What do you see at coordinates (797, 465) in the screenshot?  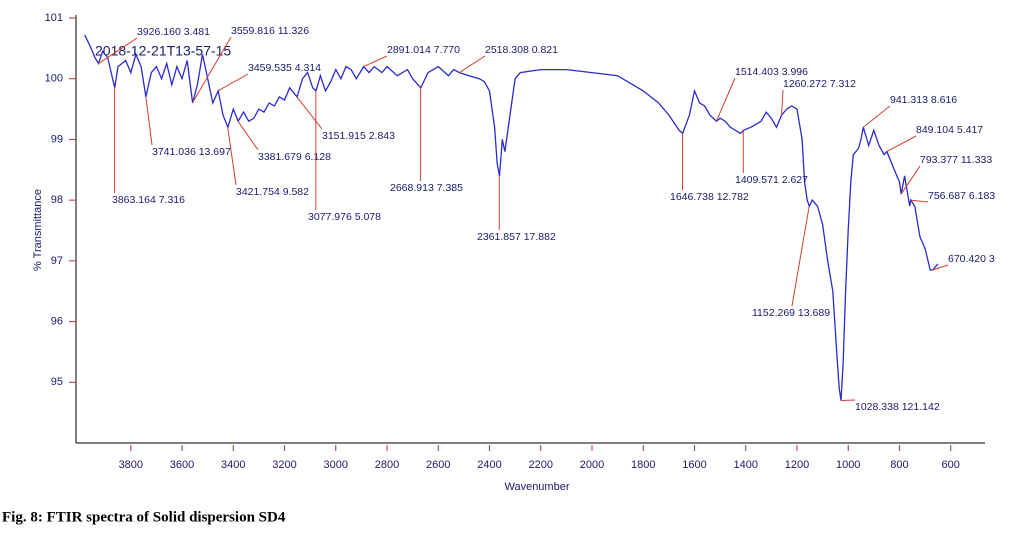 I see `x-tick-label: 1200` at bounding box center [797, 465].